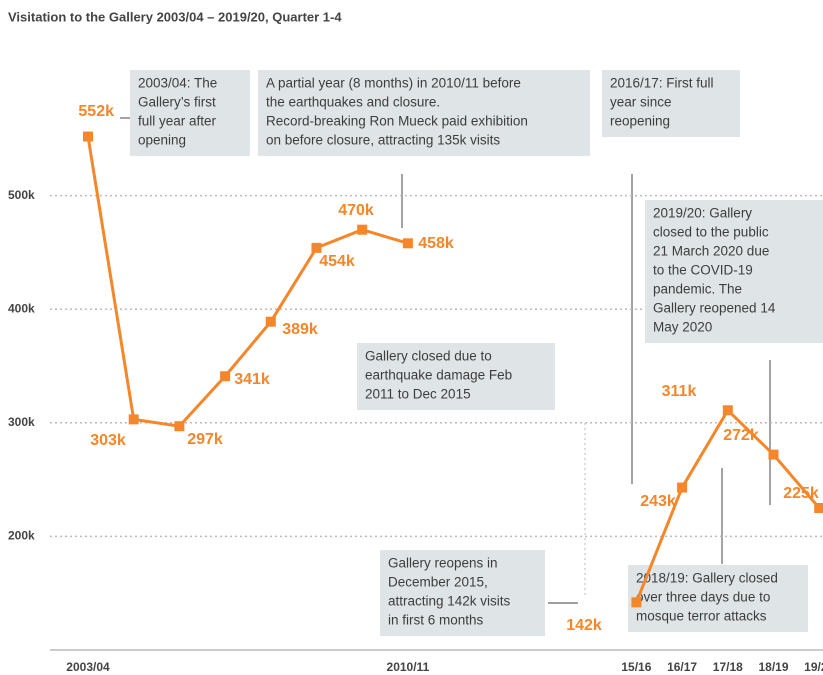  Describe the element at coordinates (679, 391) in the screenshot. I see `data-label: 311k` at that location.